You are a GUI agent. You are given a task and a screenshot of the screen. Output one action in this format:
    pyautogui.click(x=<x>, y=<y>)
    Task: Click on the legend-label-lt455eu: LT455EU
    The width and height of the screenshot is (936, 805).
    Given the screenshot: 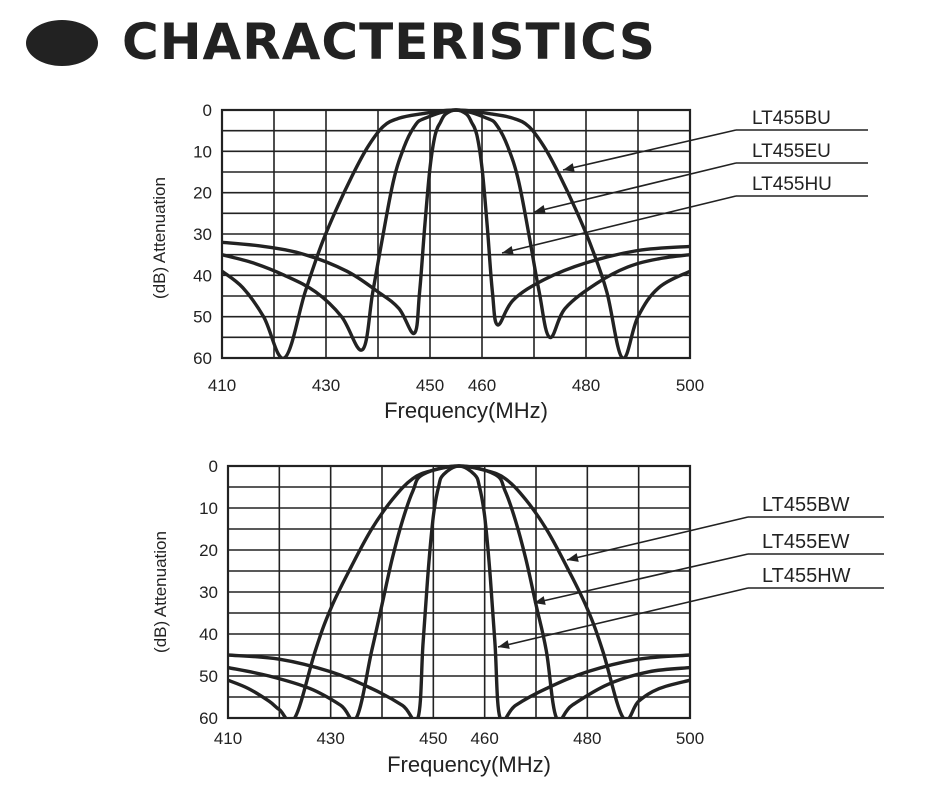 What is the action you would take?
    pyautogui.click(x=791, y=151)
    